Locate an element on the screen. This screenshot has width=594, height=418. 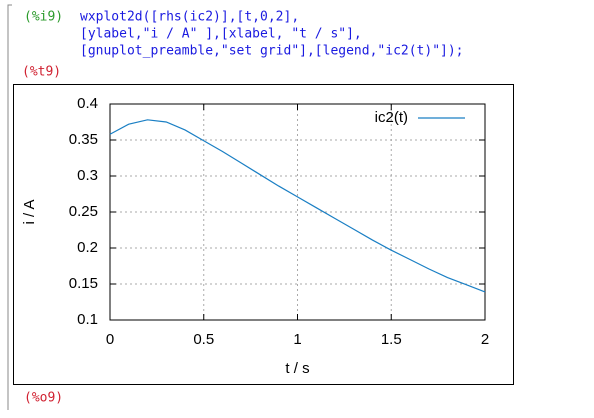
y-tick-label: 0.3 is located at coordinates (87, 175).